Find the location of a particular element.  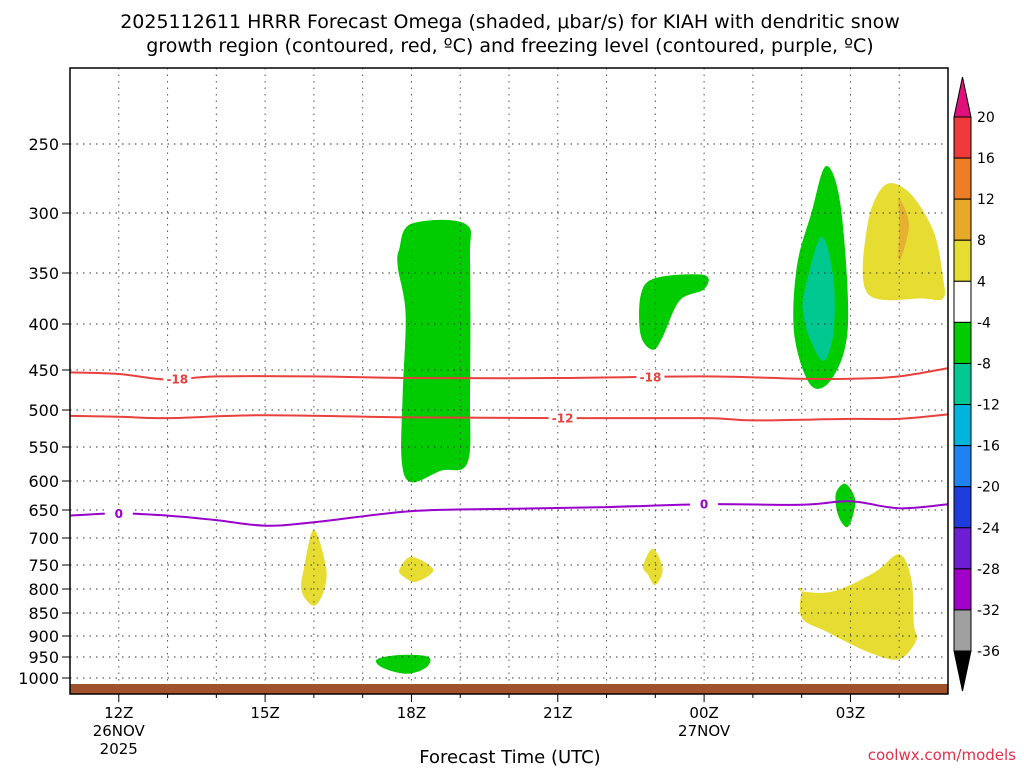

y-tick-label-450: 450 is located at coordinates (43, 370).